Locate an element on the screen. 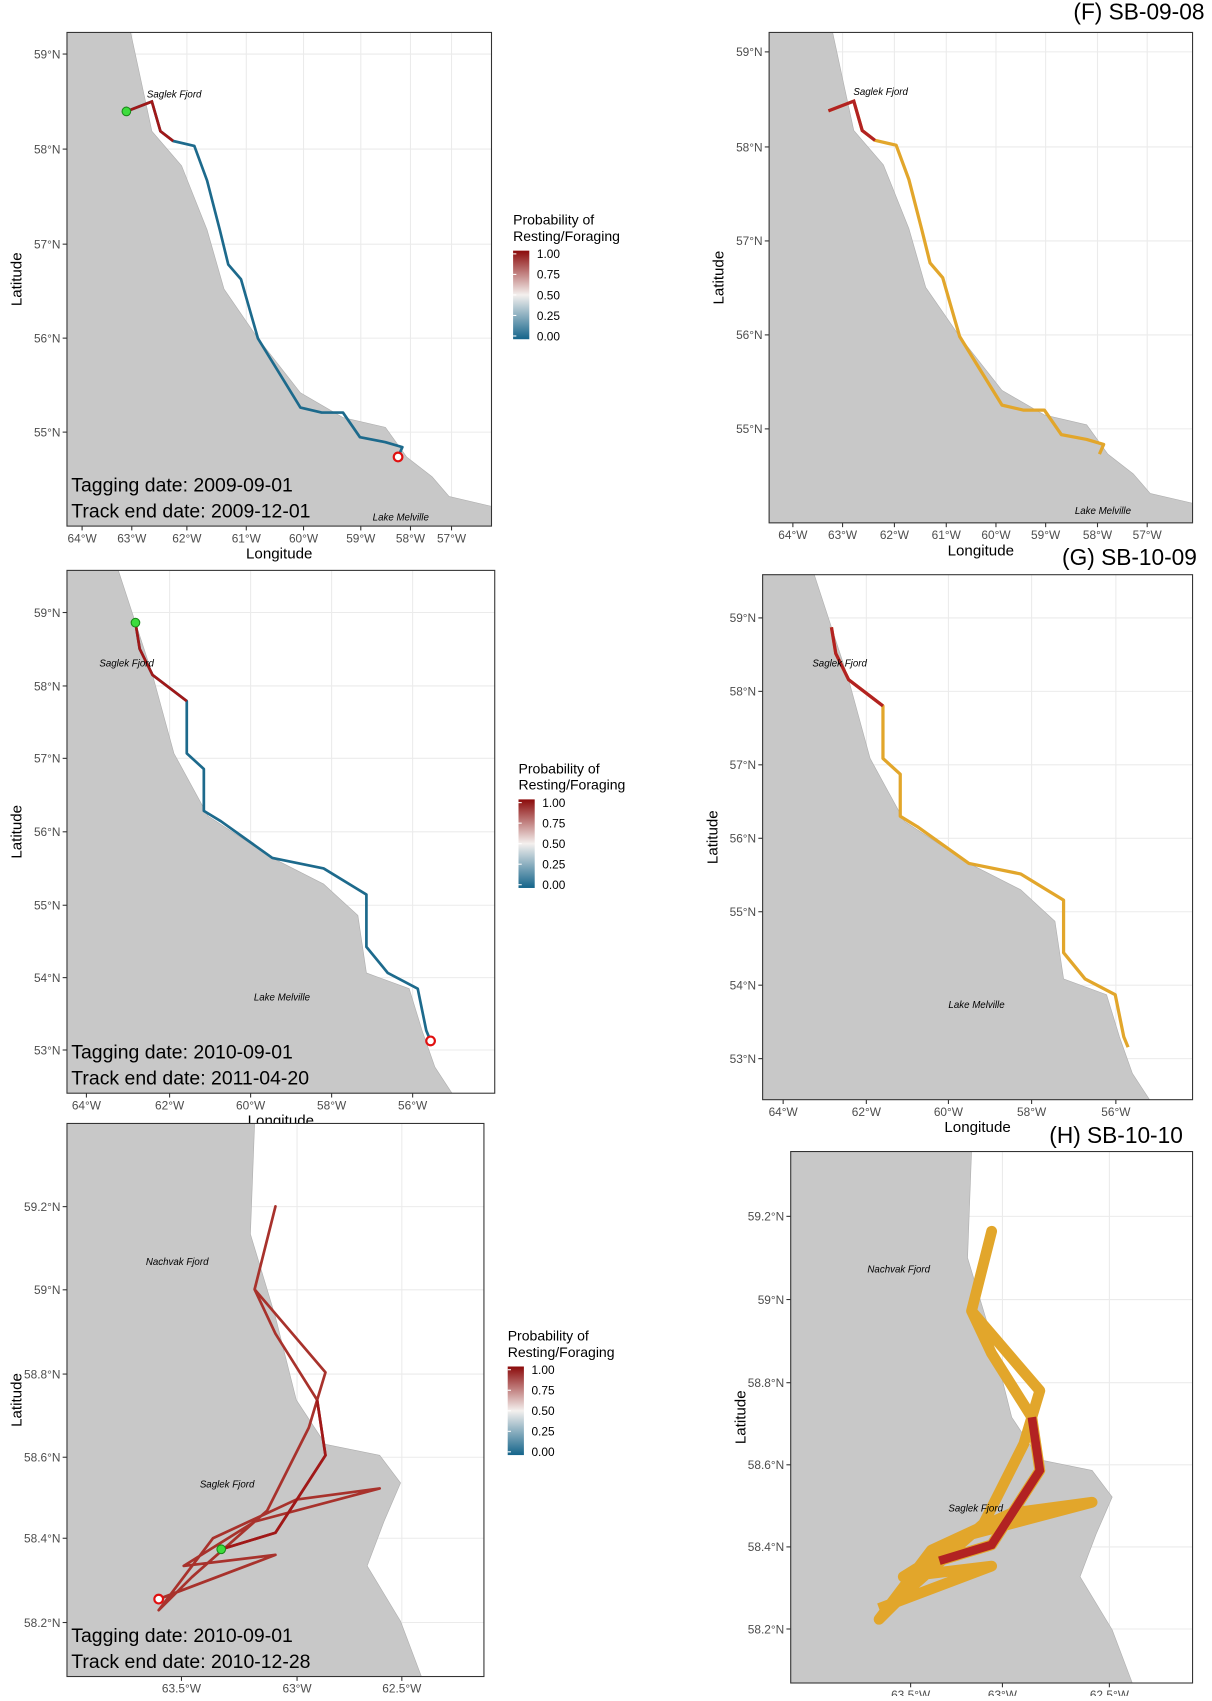  panel-title: (H) SB-10-10 is located at coordinates (1116, 1135).